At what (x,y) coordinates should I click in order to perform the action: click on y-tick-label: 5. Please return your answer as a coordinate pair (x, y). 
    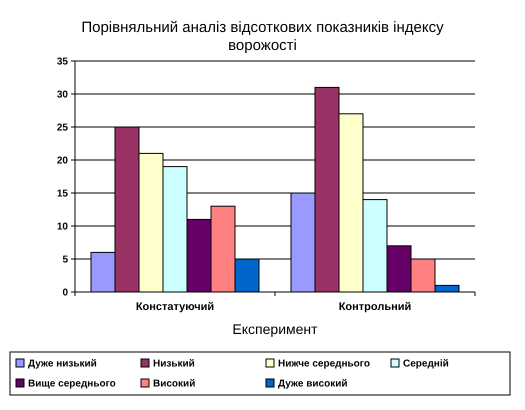
    Looking at the image, I should click on (65, 260).